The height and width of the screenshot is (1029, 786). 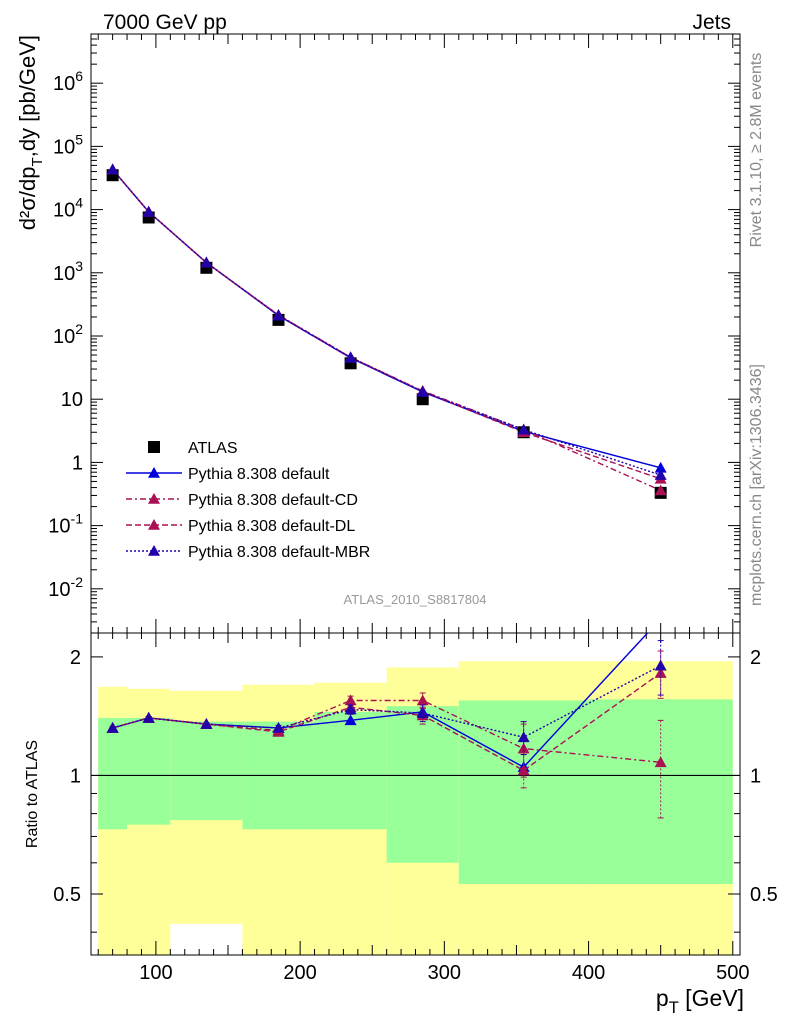 What do you see at coordinates (68, 334) in the screenshot?
I see `y-tick-label: 10²` at bounding box center [68, 334].